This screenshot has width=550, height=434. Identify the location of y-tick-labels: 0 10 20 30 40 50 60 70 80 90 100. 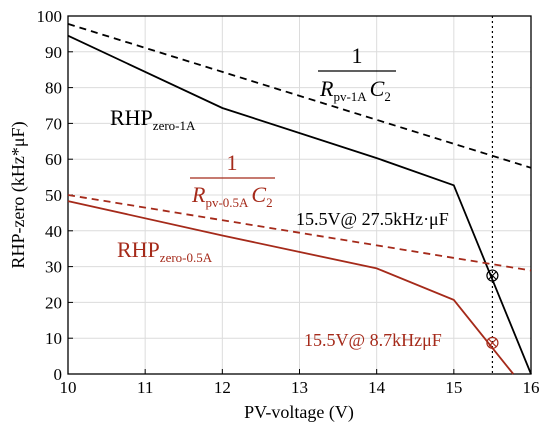
(50, 195).